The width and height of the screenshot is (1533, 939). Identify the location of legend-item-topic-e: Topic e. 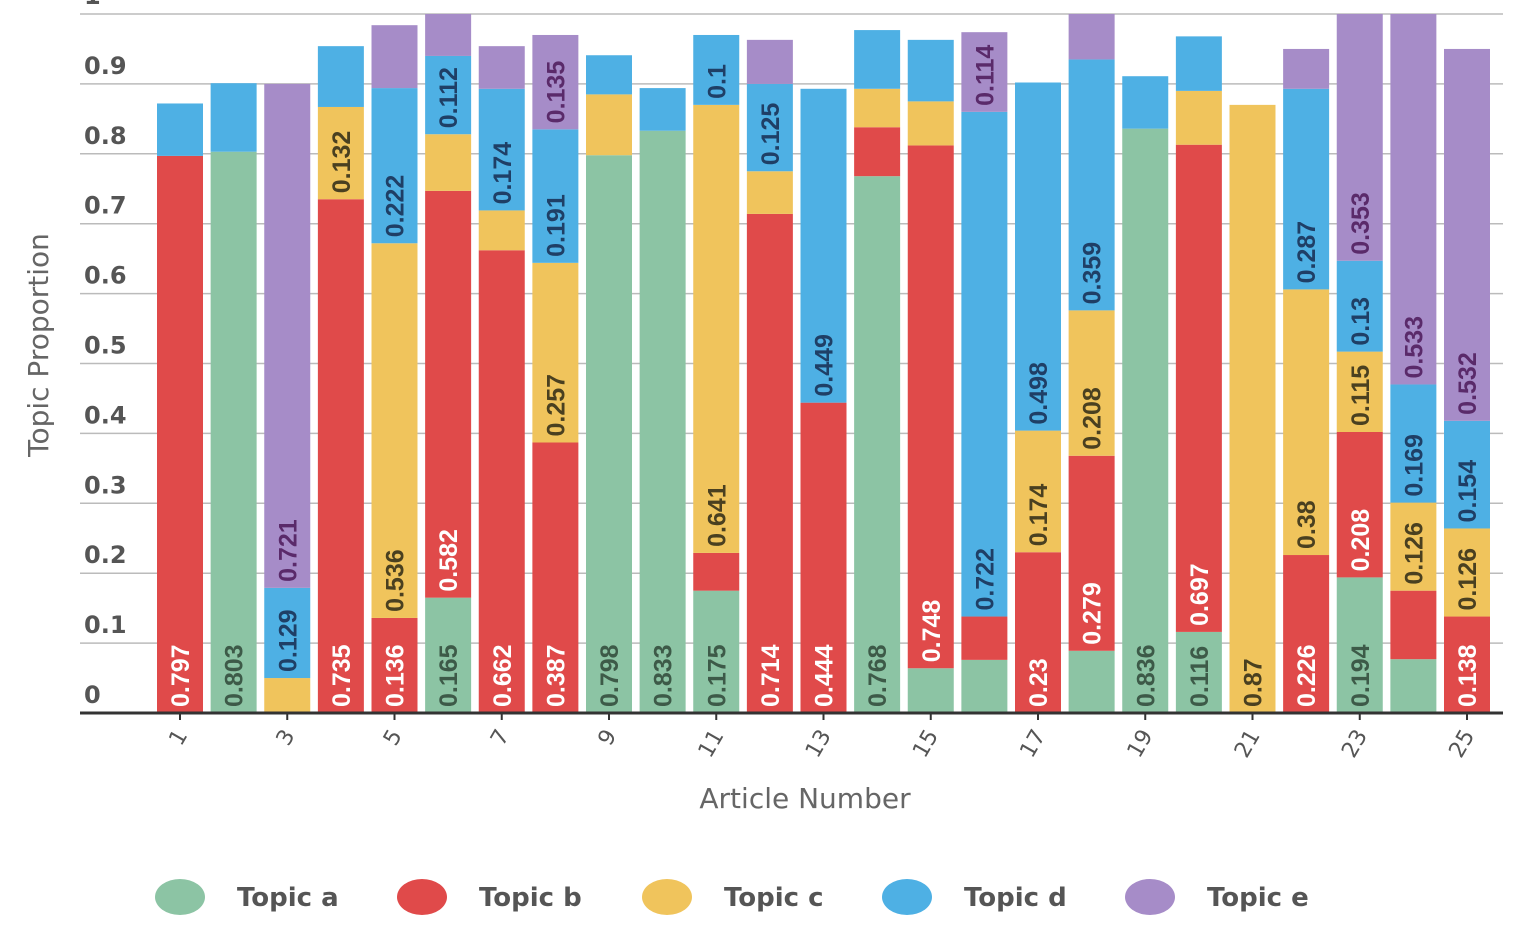
(1217, 897).